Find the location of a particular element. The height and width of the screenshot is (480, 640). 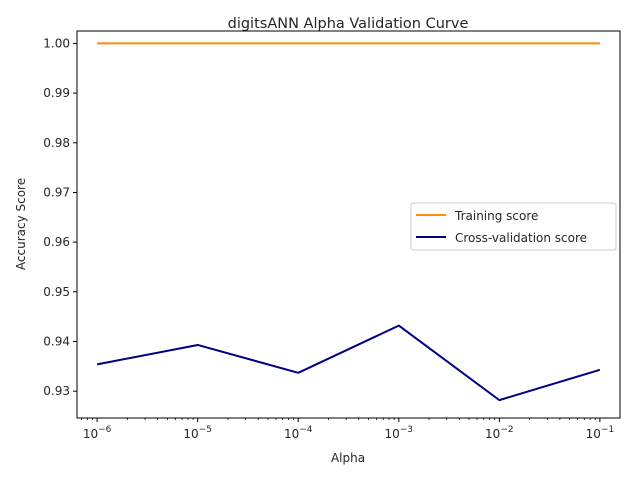

x-tick-exponent: −4 is located at coordinates (306, 430).